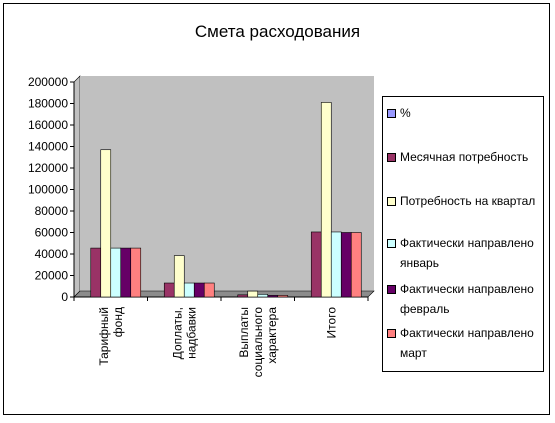 This screenshot has height=423, width=555. What do you see at coordinates (64, 297) in the screenshot?
I see `y-tick-label: 0` at bounding box center [64, 297].